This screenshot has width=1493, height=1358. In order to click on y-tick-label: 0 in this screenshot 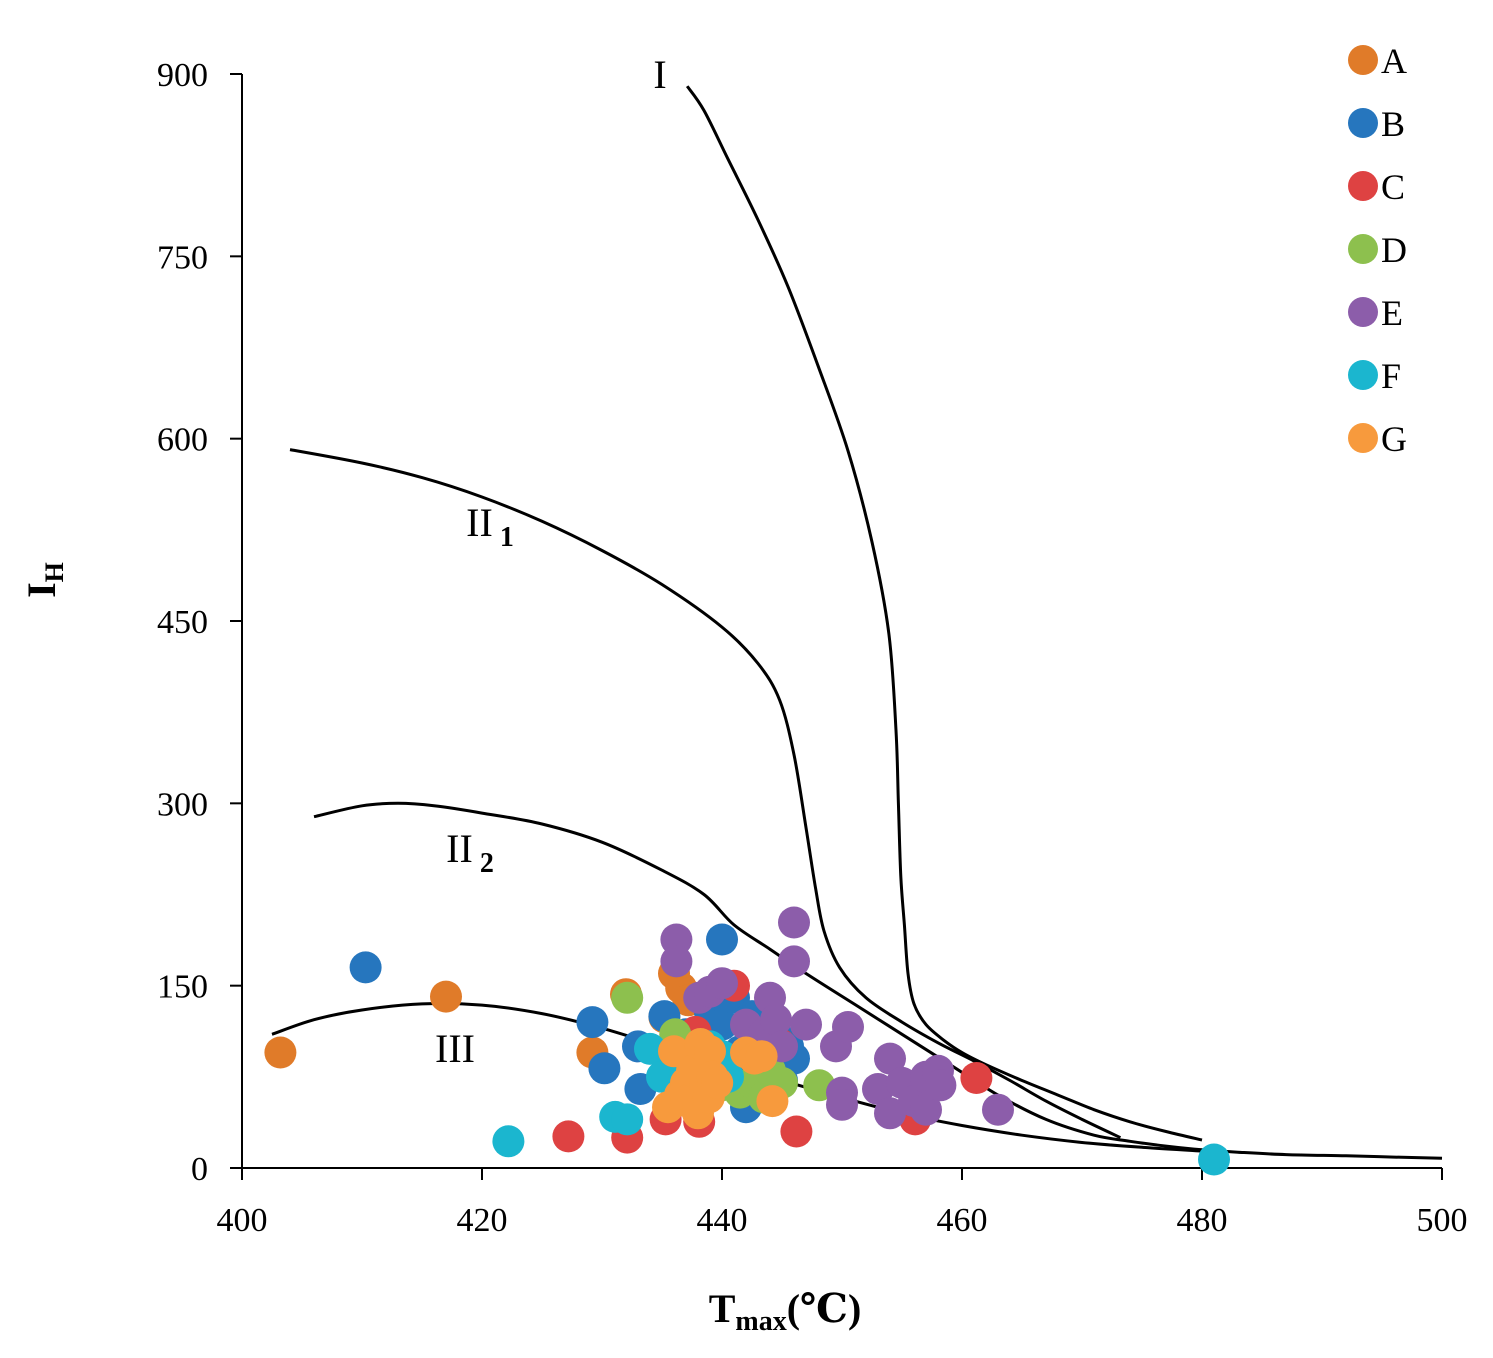, I will do `click(199, 1169)`.